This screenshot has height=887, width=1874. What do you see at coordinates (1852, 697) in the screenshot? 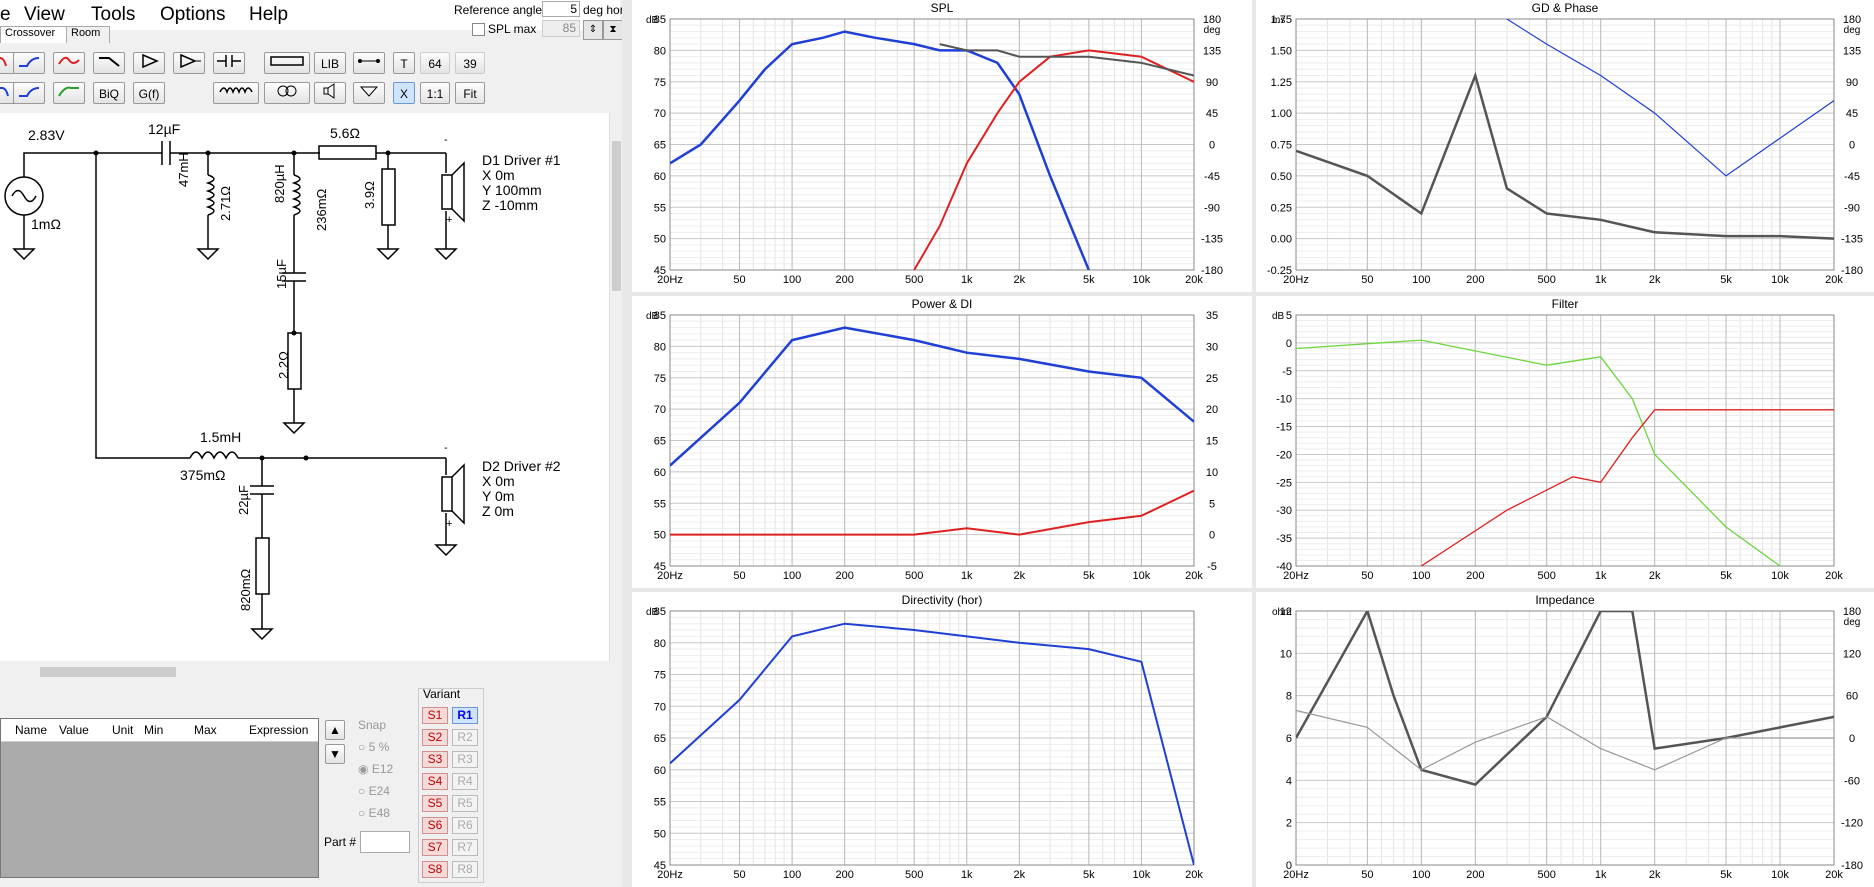
I see `imp-y2tick: 60` at bounding box center [1852, 697].